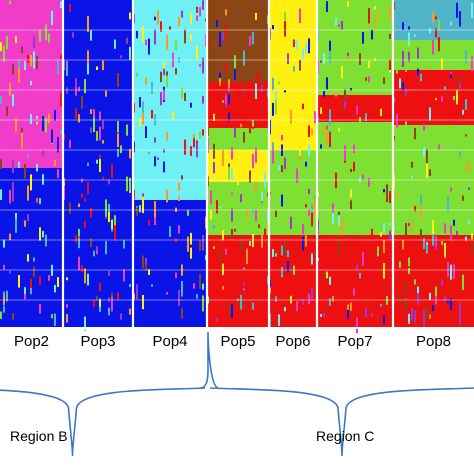 Image resolution: width=474 pixels, height=474 pixels. Describe the element at coordinates (169, 341) in the screenshot. I see `population-label-pop4: Pop4` at that location.